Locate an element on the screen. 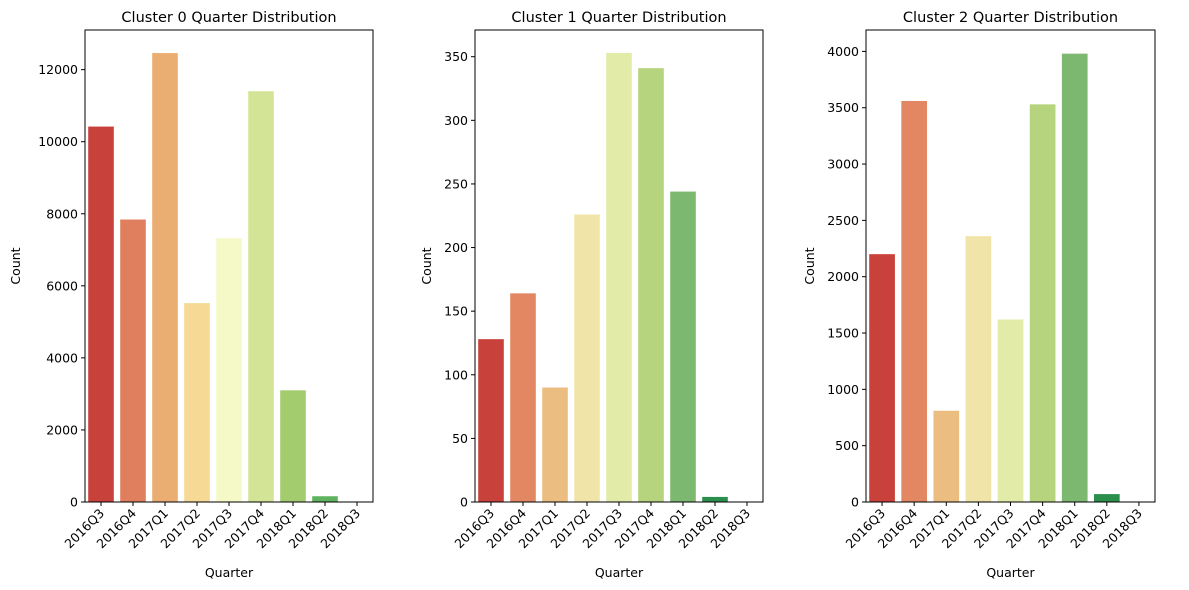 This screenshot has height=590, width=1189. y-tick-label: 10000 is located at coordinates (58, 141).